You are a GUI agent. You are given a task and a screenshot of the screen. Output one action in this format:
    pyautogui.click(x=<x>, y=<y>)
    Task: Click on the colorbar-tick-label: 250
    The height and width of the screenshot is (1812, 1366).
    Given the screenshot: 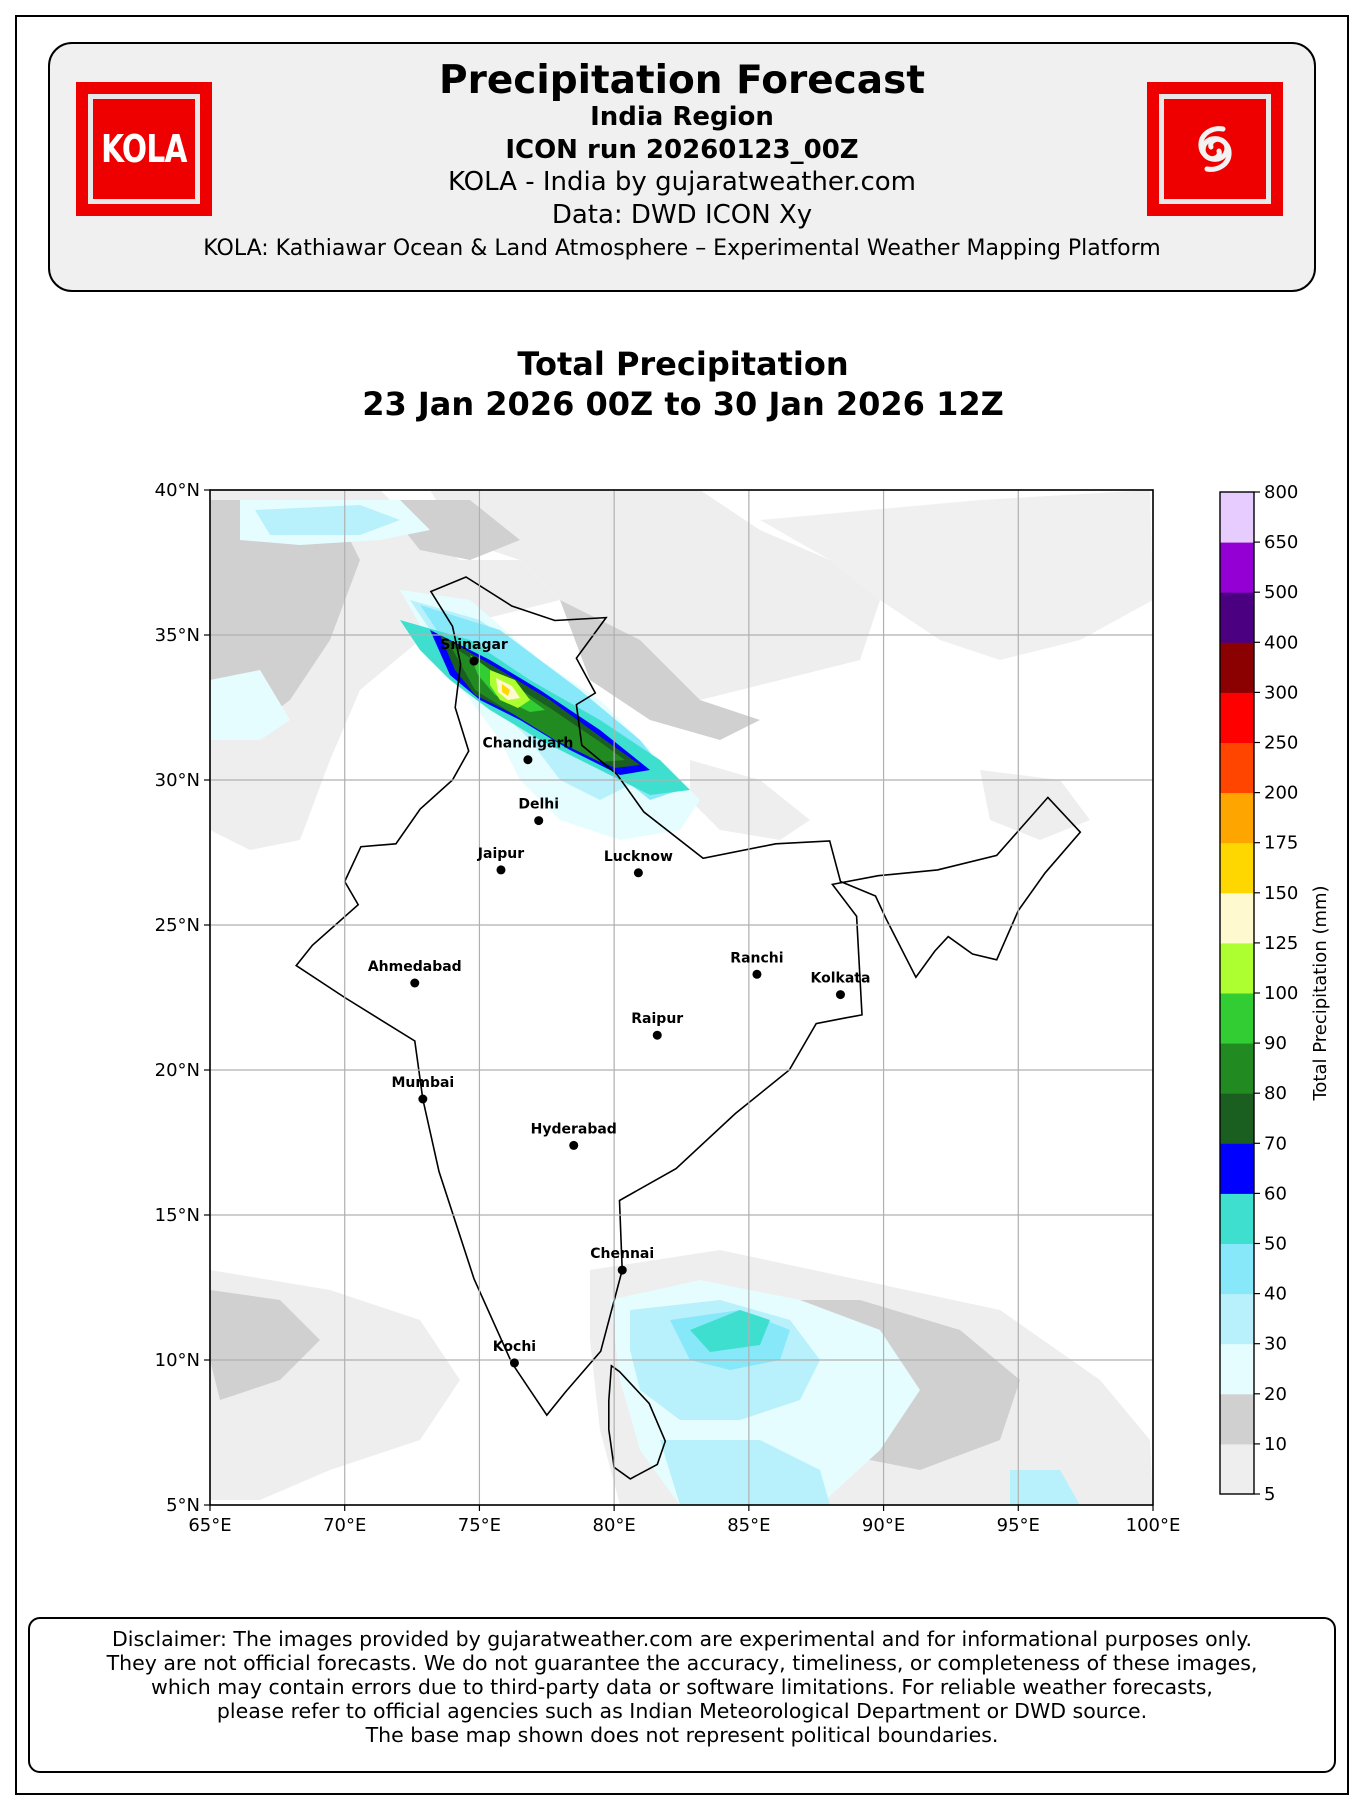 What is the action you would take?
    pyautogui.click(x=1281, y=743)
    